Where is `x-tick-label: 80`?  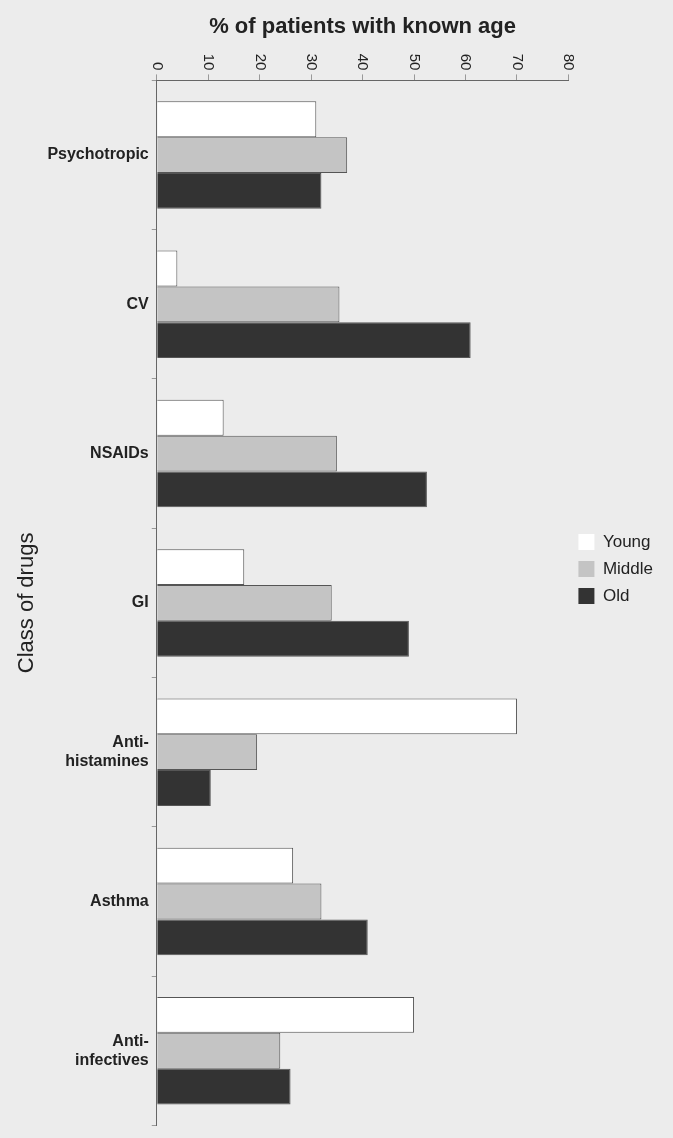 x-tick-label: 80 is located at coordinates (570, 62).